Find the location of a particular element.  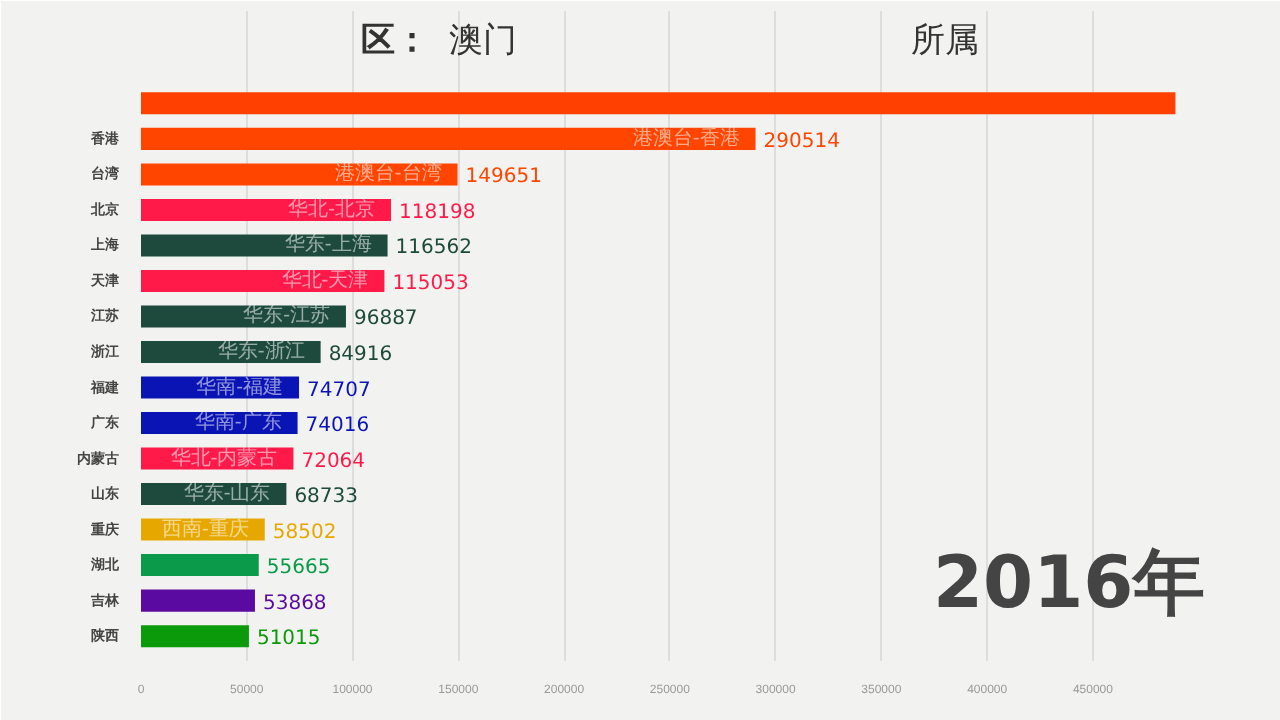

annotation: 西南-重庆 is located at coordinates (205, 528).